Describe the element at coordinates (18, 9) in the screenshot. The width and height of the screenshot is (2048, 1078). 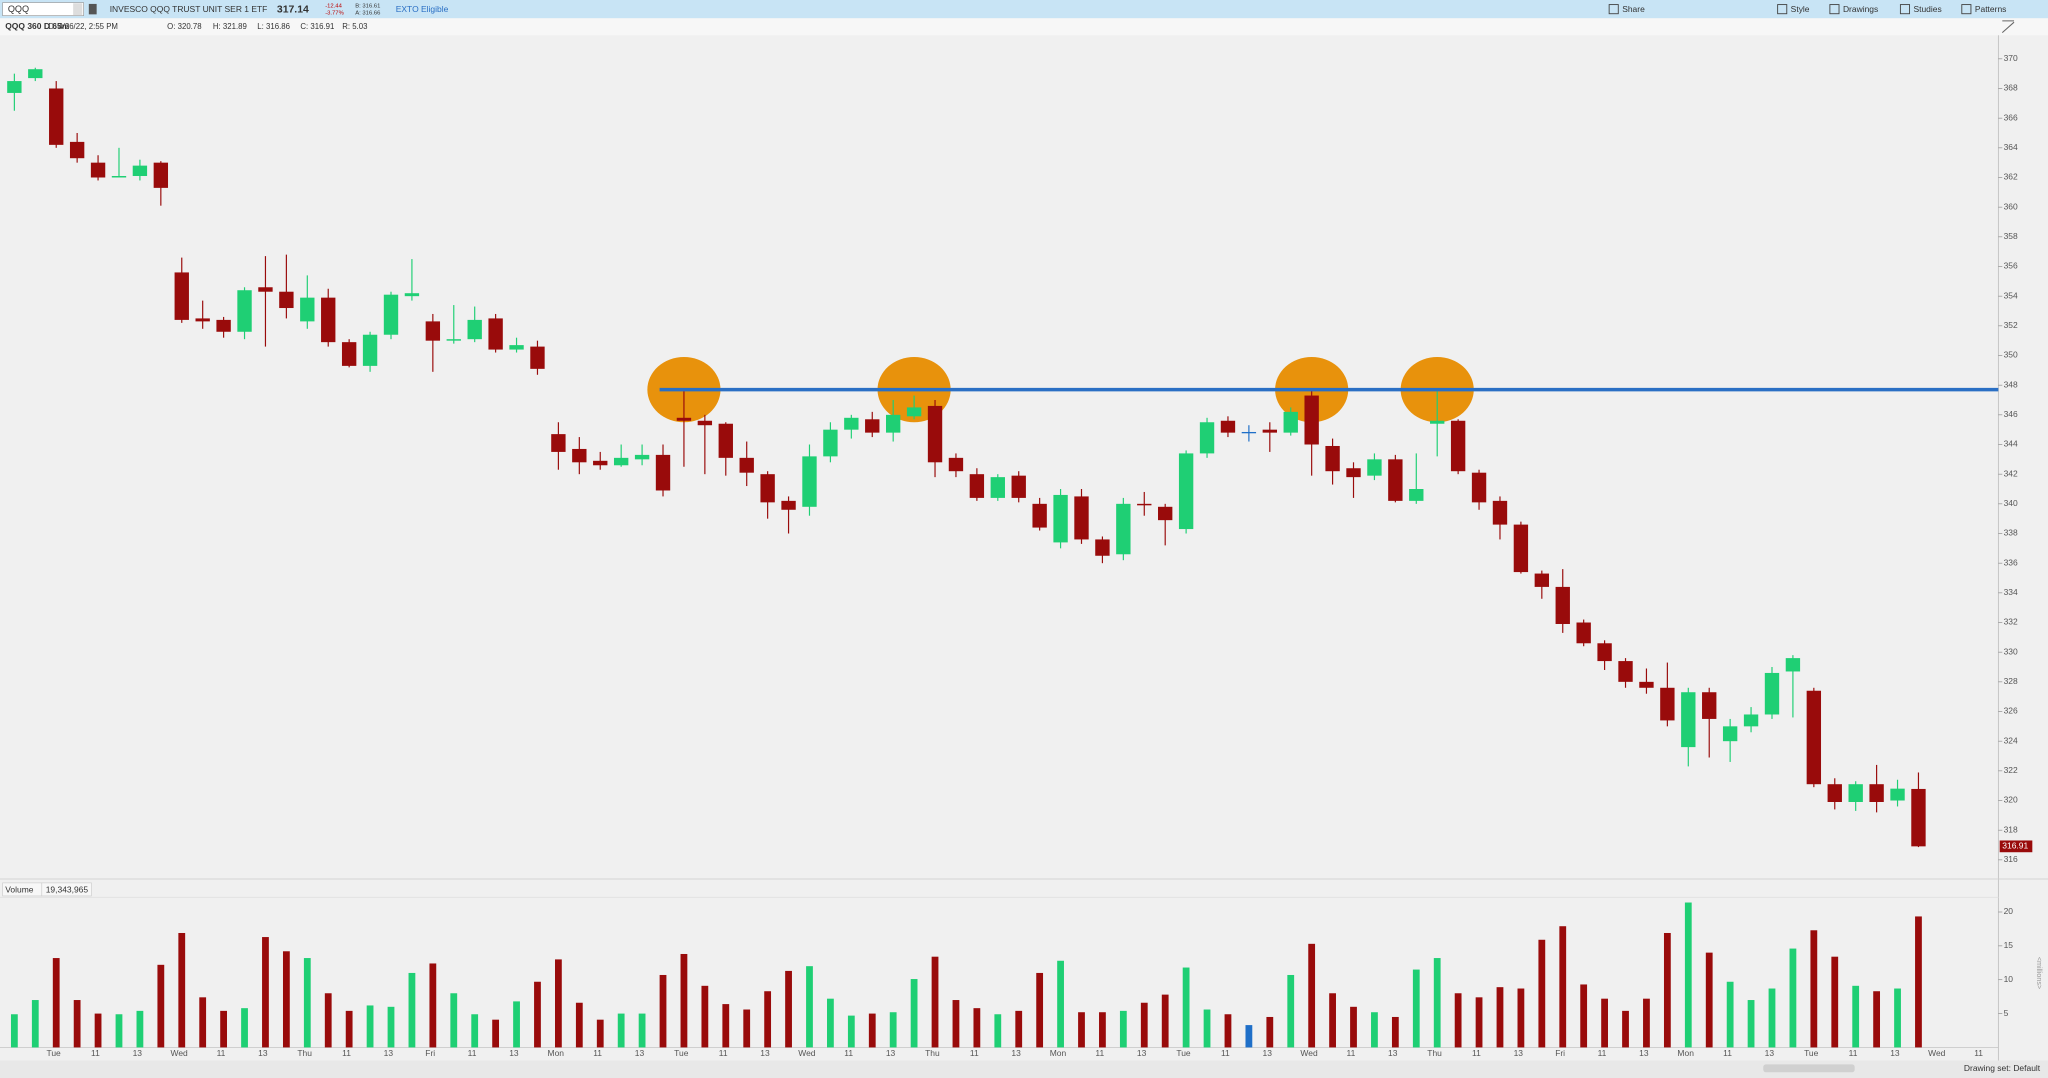
I see `symbol: QQQ` at that location.